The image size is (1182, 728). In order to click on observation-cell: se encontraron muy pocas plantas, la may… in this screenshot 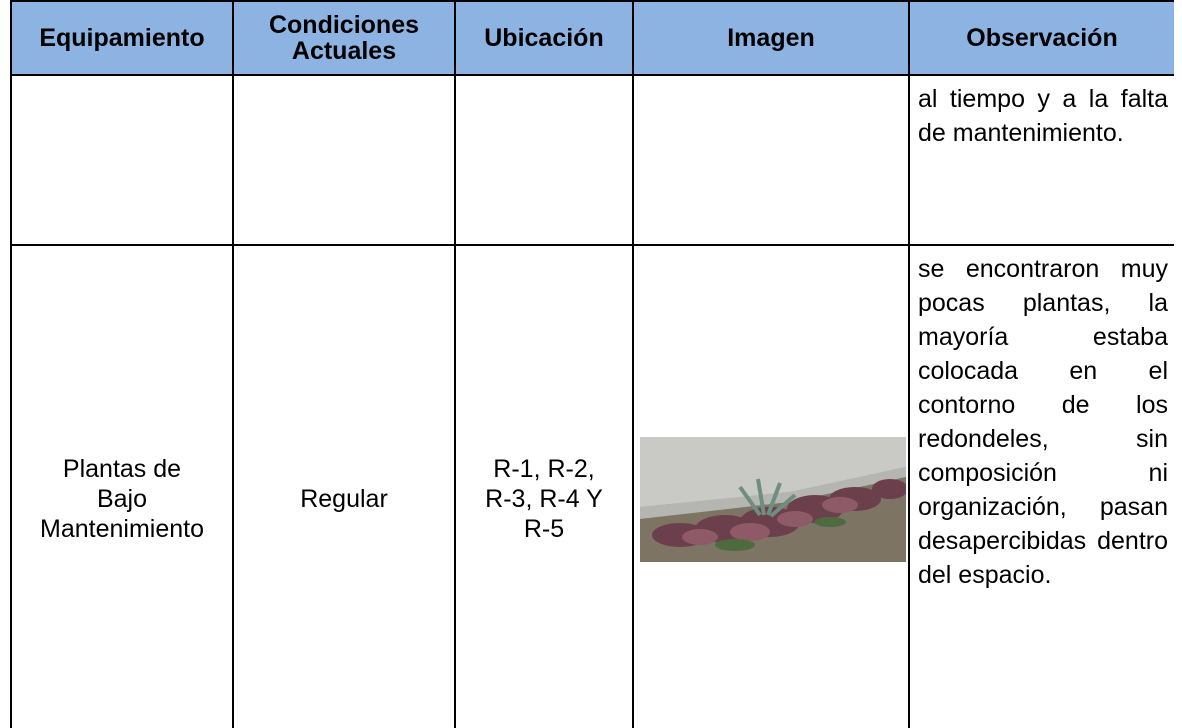, I will do `click(1041, 486)`.